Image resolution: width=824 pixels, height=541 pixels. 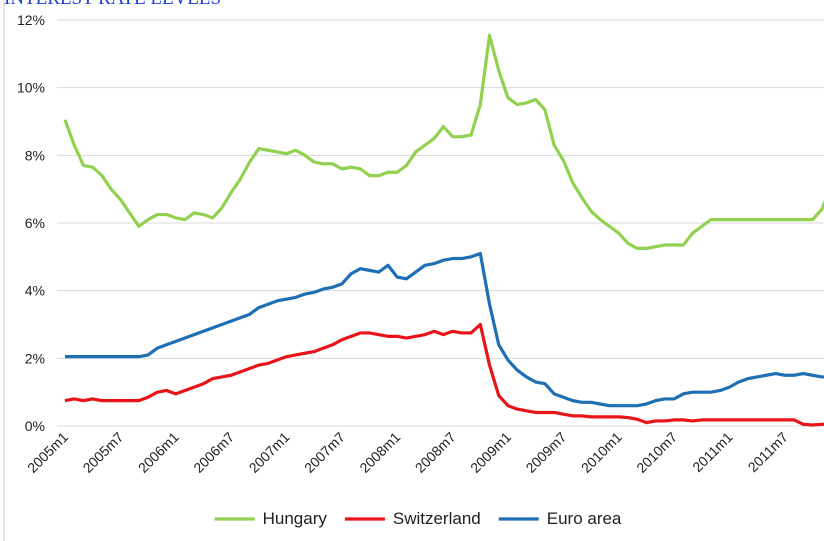 I want to click on x-tick-label: 2007m1, so click(x=269, y=452).